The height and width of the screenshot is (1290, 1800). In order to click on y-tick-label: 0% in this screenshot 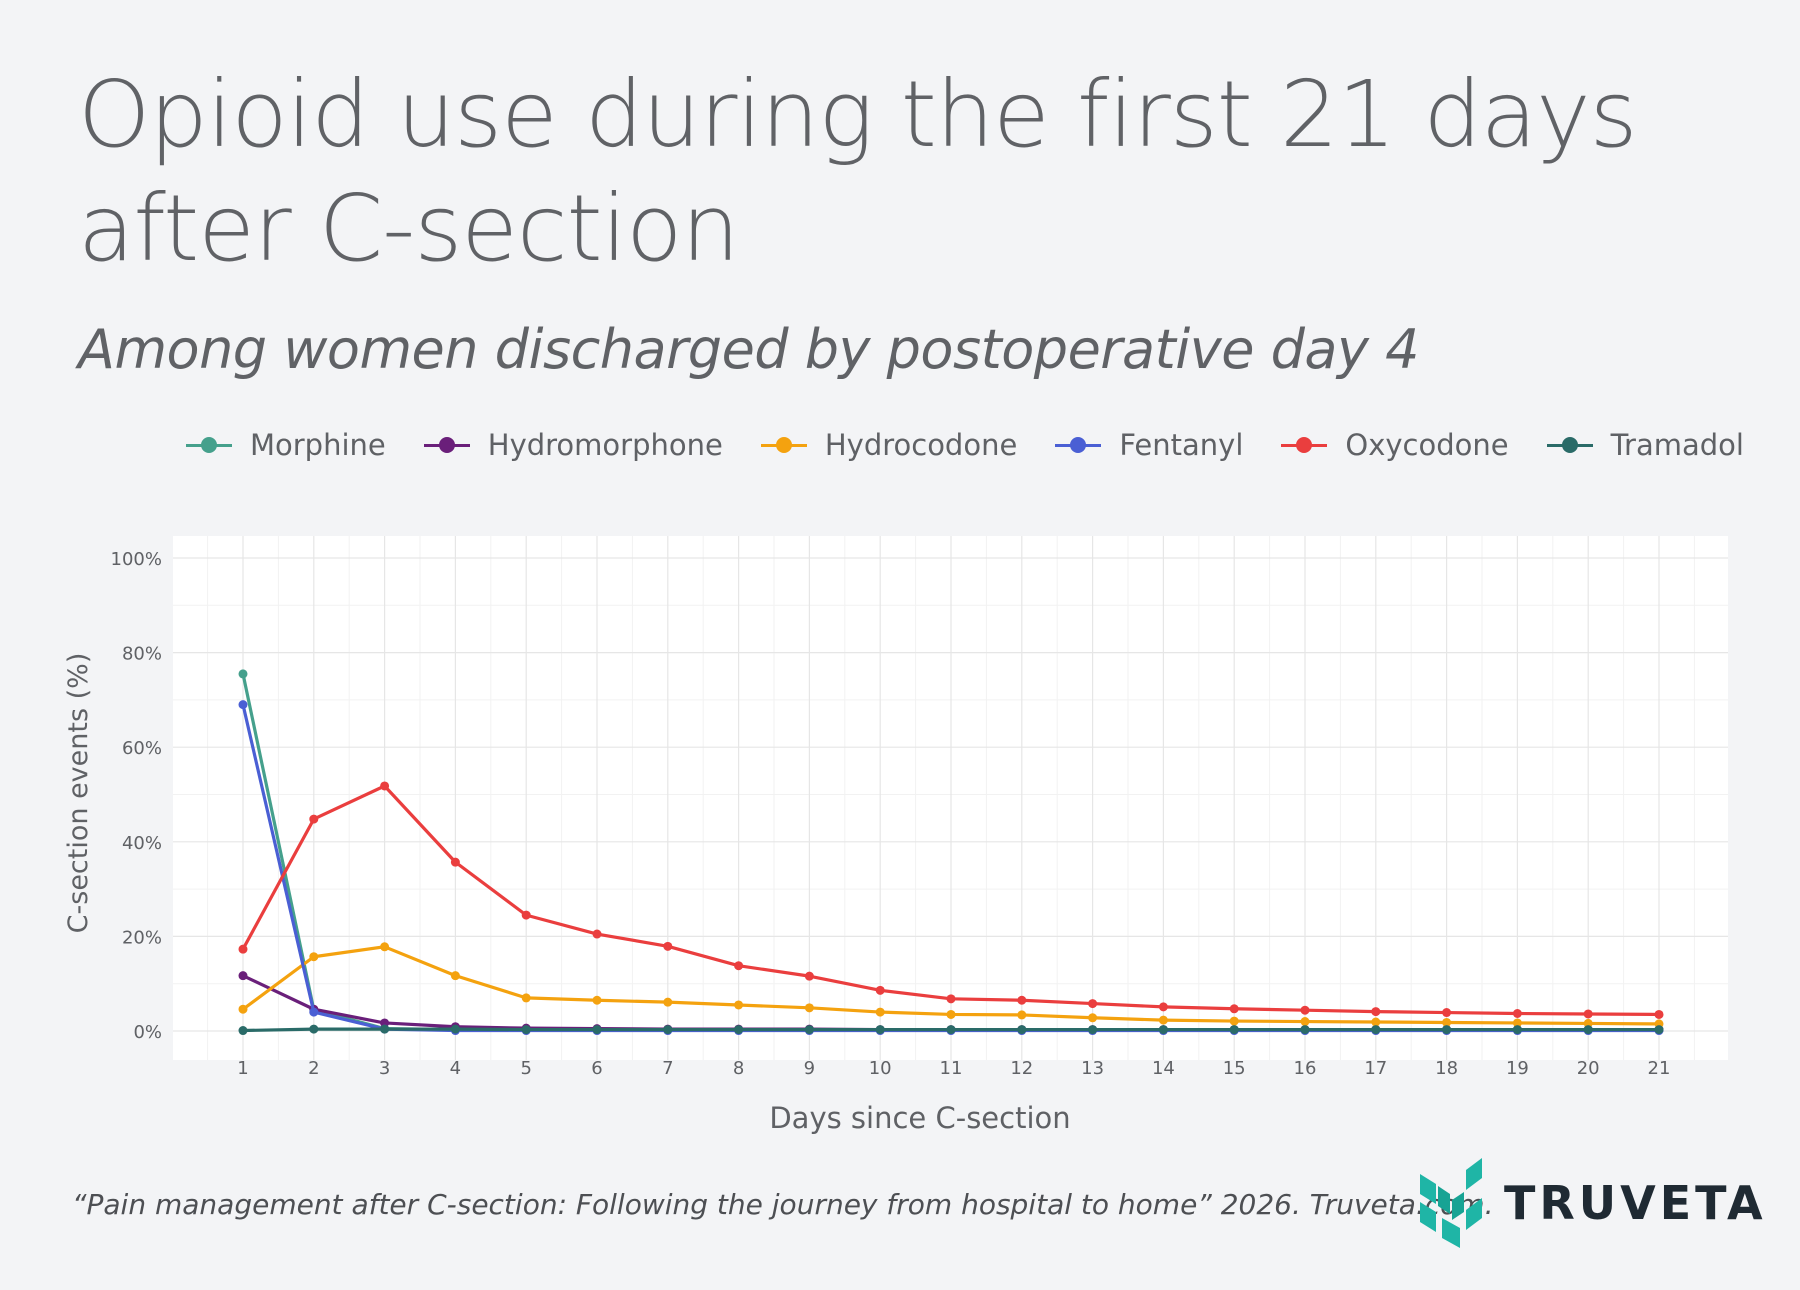, I will do `click(147, 1032)`.